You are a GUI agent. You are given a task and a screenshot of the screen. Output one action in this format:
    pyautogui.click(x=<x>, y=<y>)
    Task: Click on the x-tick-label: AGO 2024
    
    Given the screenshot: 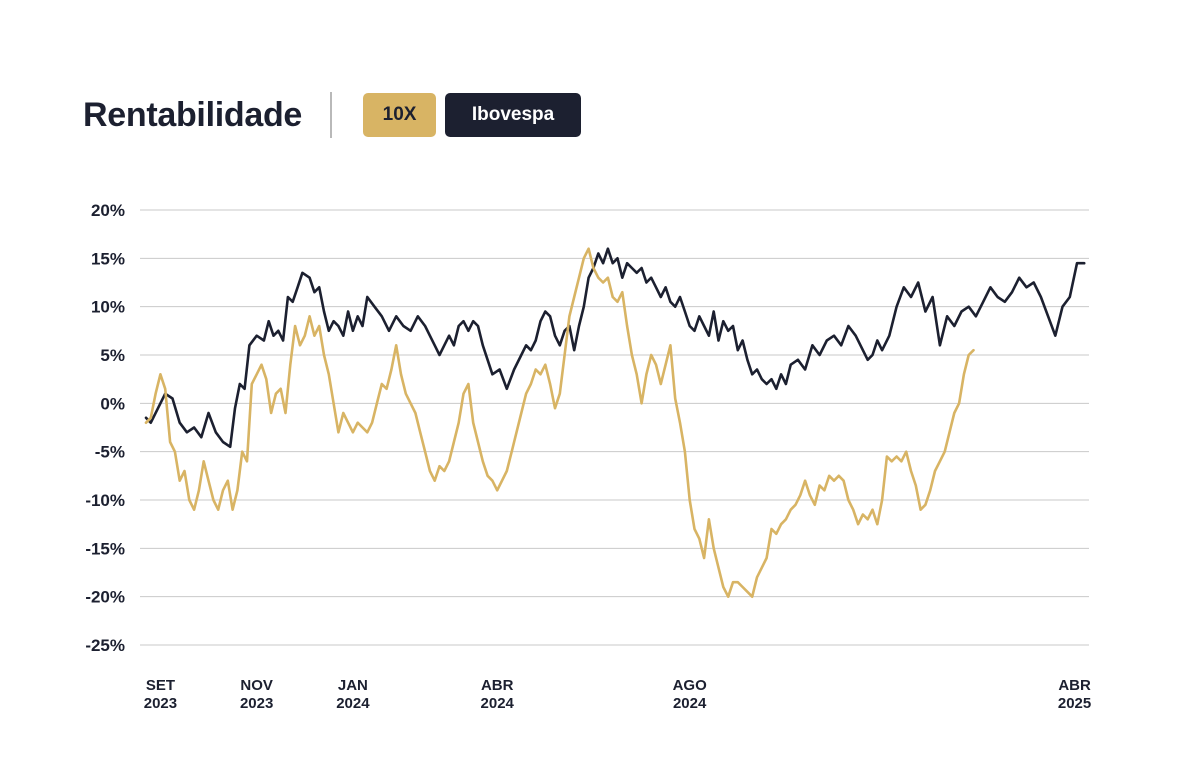 What is the action you would take?
    pyautogui.click(x=690, y=694)
    